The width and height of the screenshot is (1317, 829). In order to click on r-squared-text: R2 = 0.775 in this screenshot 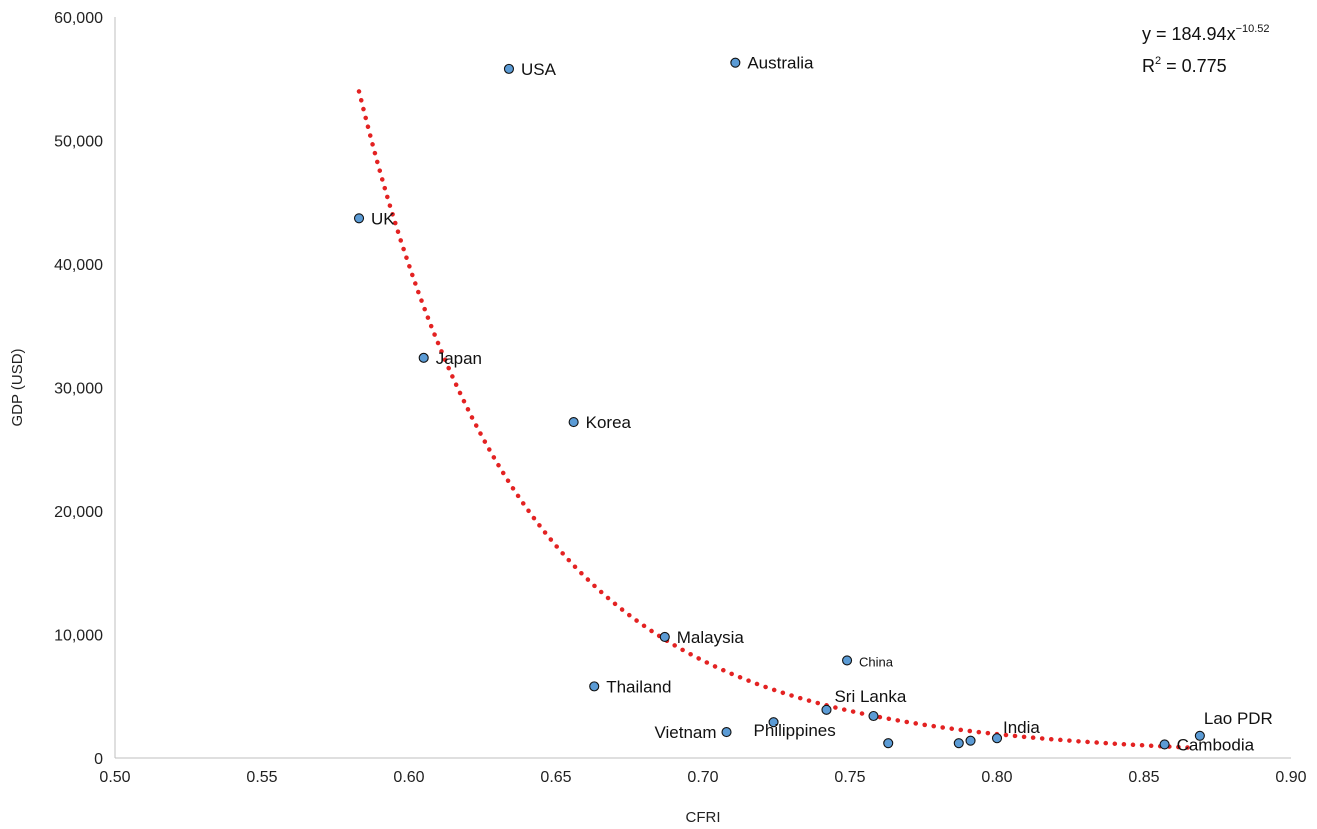, I will do `click(1184, 65)`.